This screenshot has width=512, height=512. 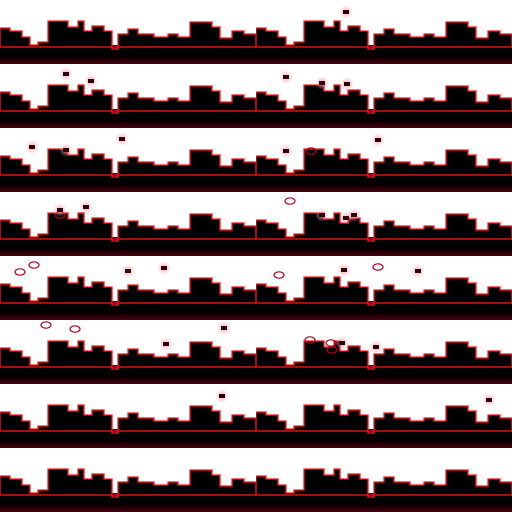 I want to click on frame-11-canvas, so click(x=128, y=352).